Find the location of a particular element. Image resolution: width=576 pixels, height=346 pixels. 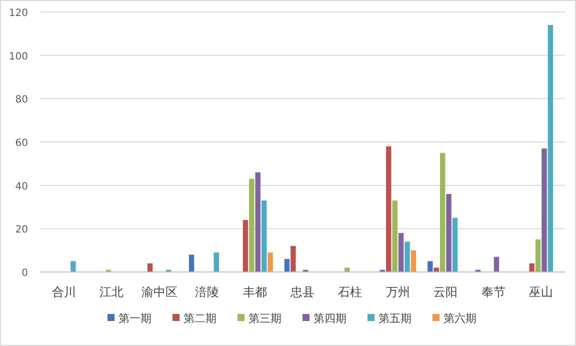

y-tick-label: 20 is located at coordinates (21, 230).